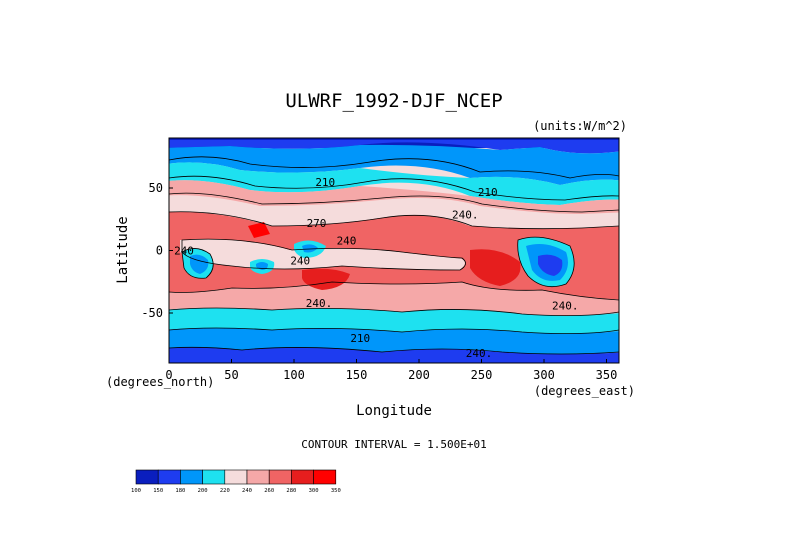 The height and width of the screenshot is (558, 789). Describe the element at coordinates (247, 491) in the screenshot. I see `colorbar-label: 240` at that location.